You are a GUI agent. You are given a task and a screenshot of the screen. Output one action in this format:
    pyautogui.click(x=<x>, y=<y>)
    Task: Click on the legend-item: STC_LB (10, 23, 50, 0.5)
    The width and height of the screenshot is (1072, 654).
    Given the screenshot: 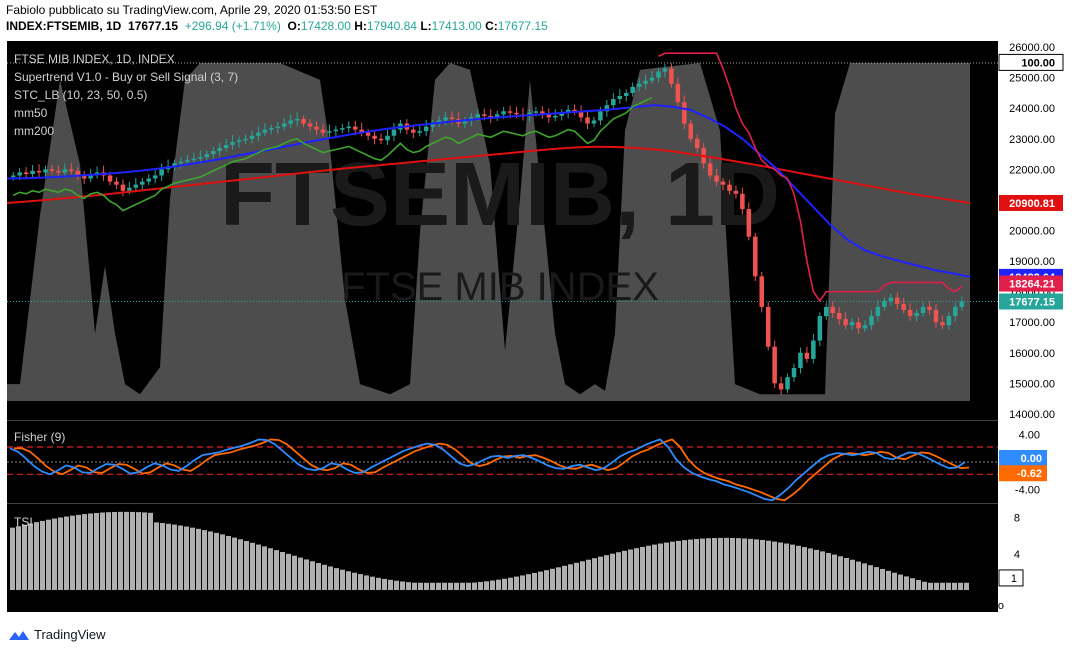 What is the action you would take?
    pyautogui.click(x=80, y=95)
    